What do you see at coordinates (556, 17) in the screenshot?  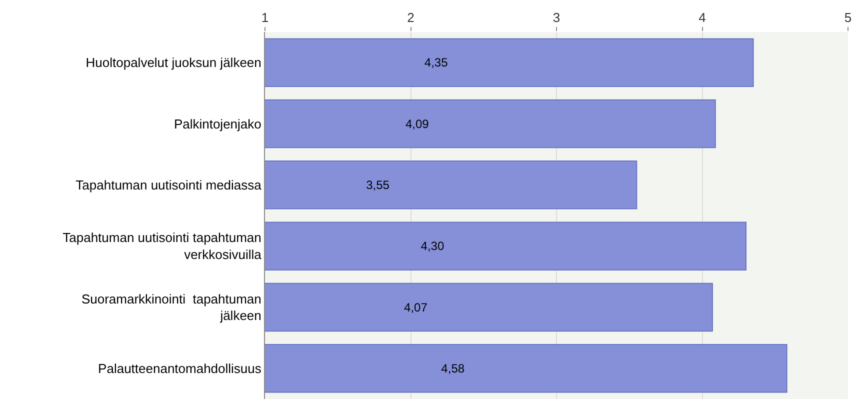 I see `x-tick-label: 3` at bounding box center [556, 17].